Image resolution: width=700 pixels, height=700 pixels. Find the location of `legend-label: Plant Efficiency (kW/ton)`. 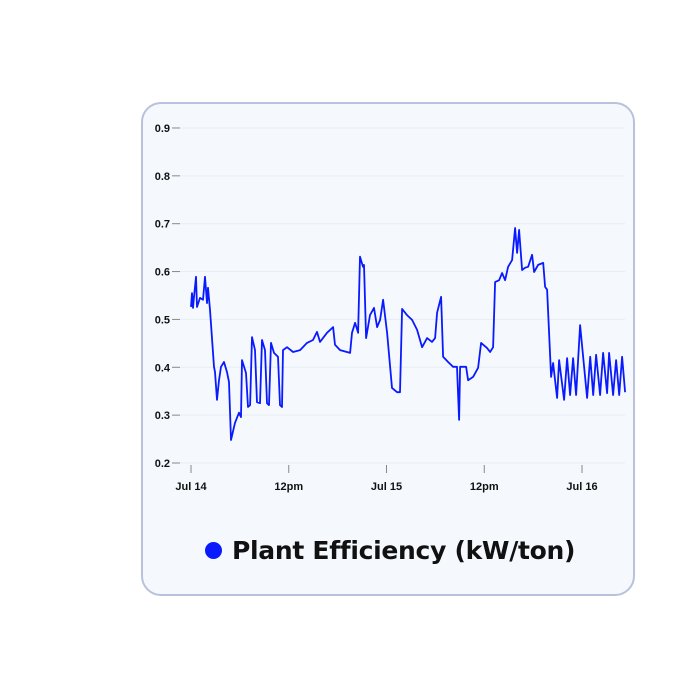

legend-label: Plant Efficiency (kW/ton) is located at coordinates (404, 550).